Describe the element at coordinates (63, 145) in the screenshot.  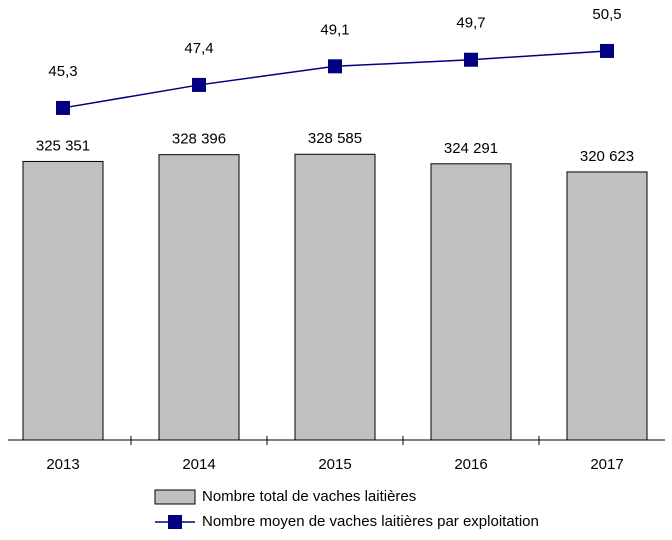
I see `bar-value-label: 325 351` at that location.